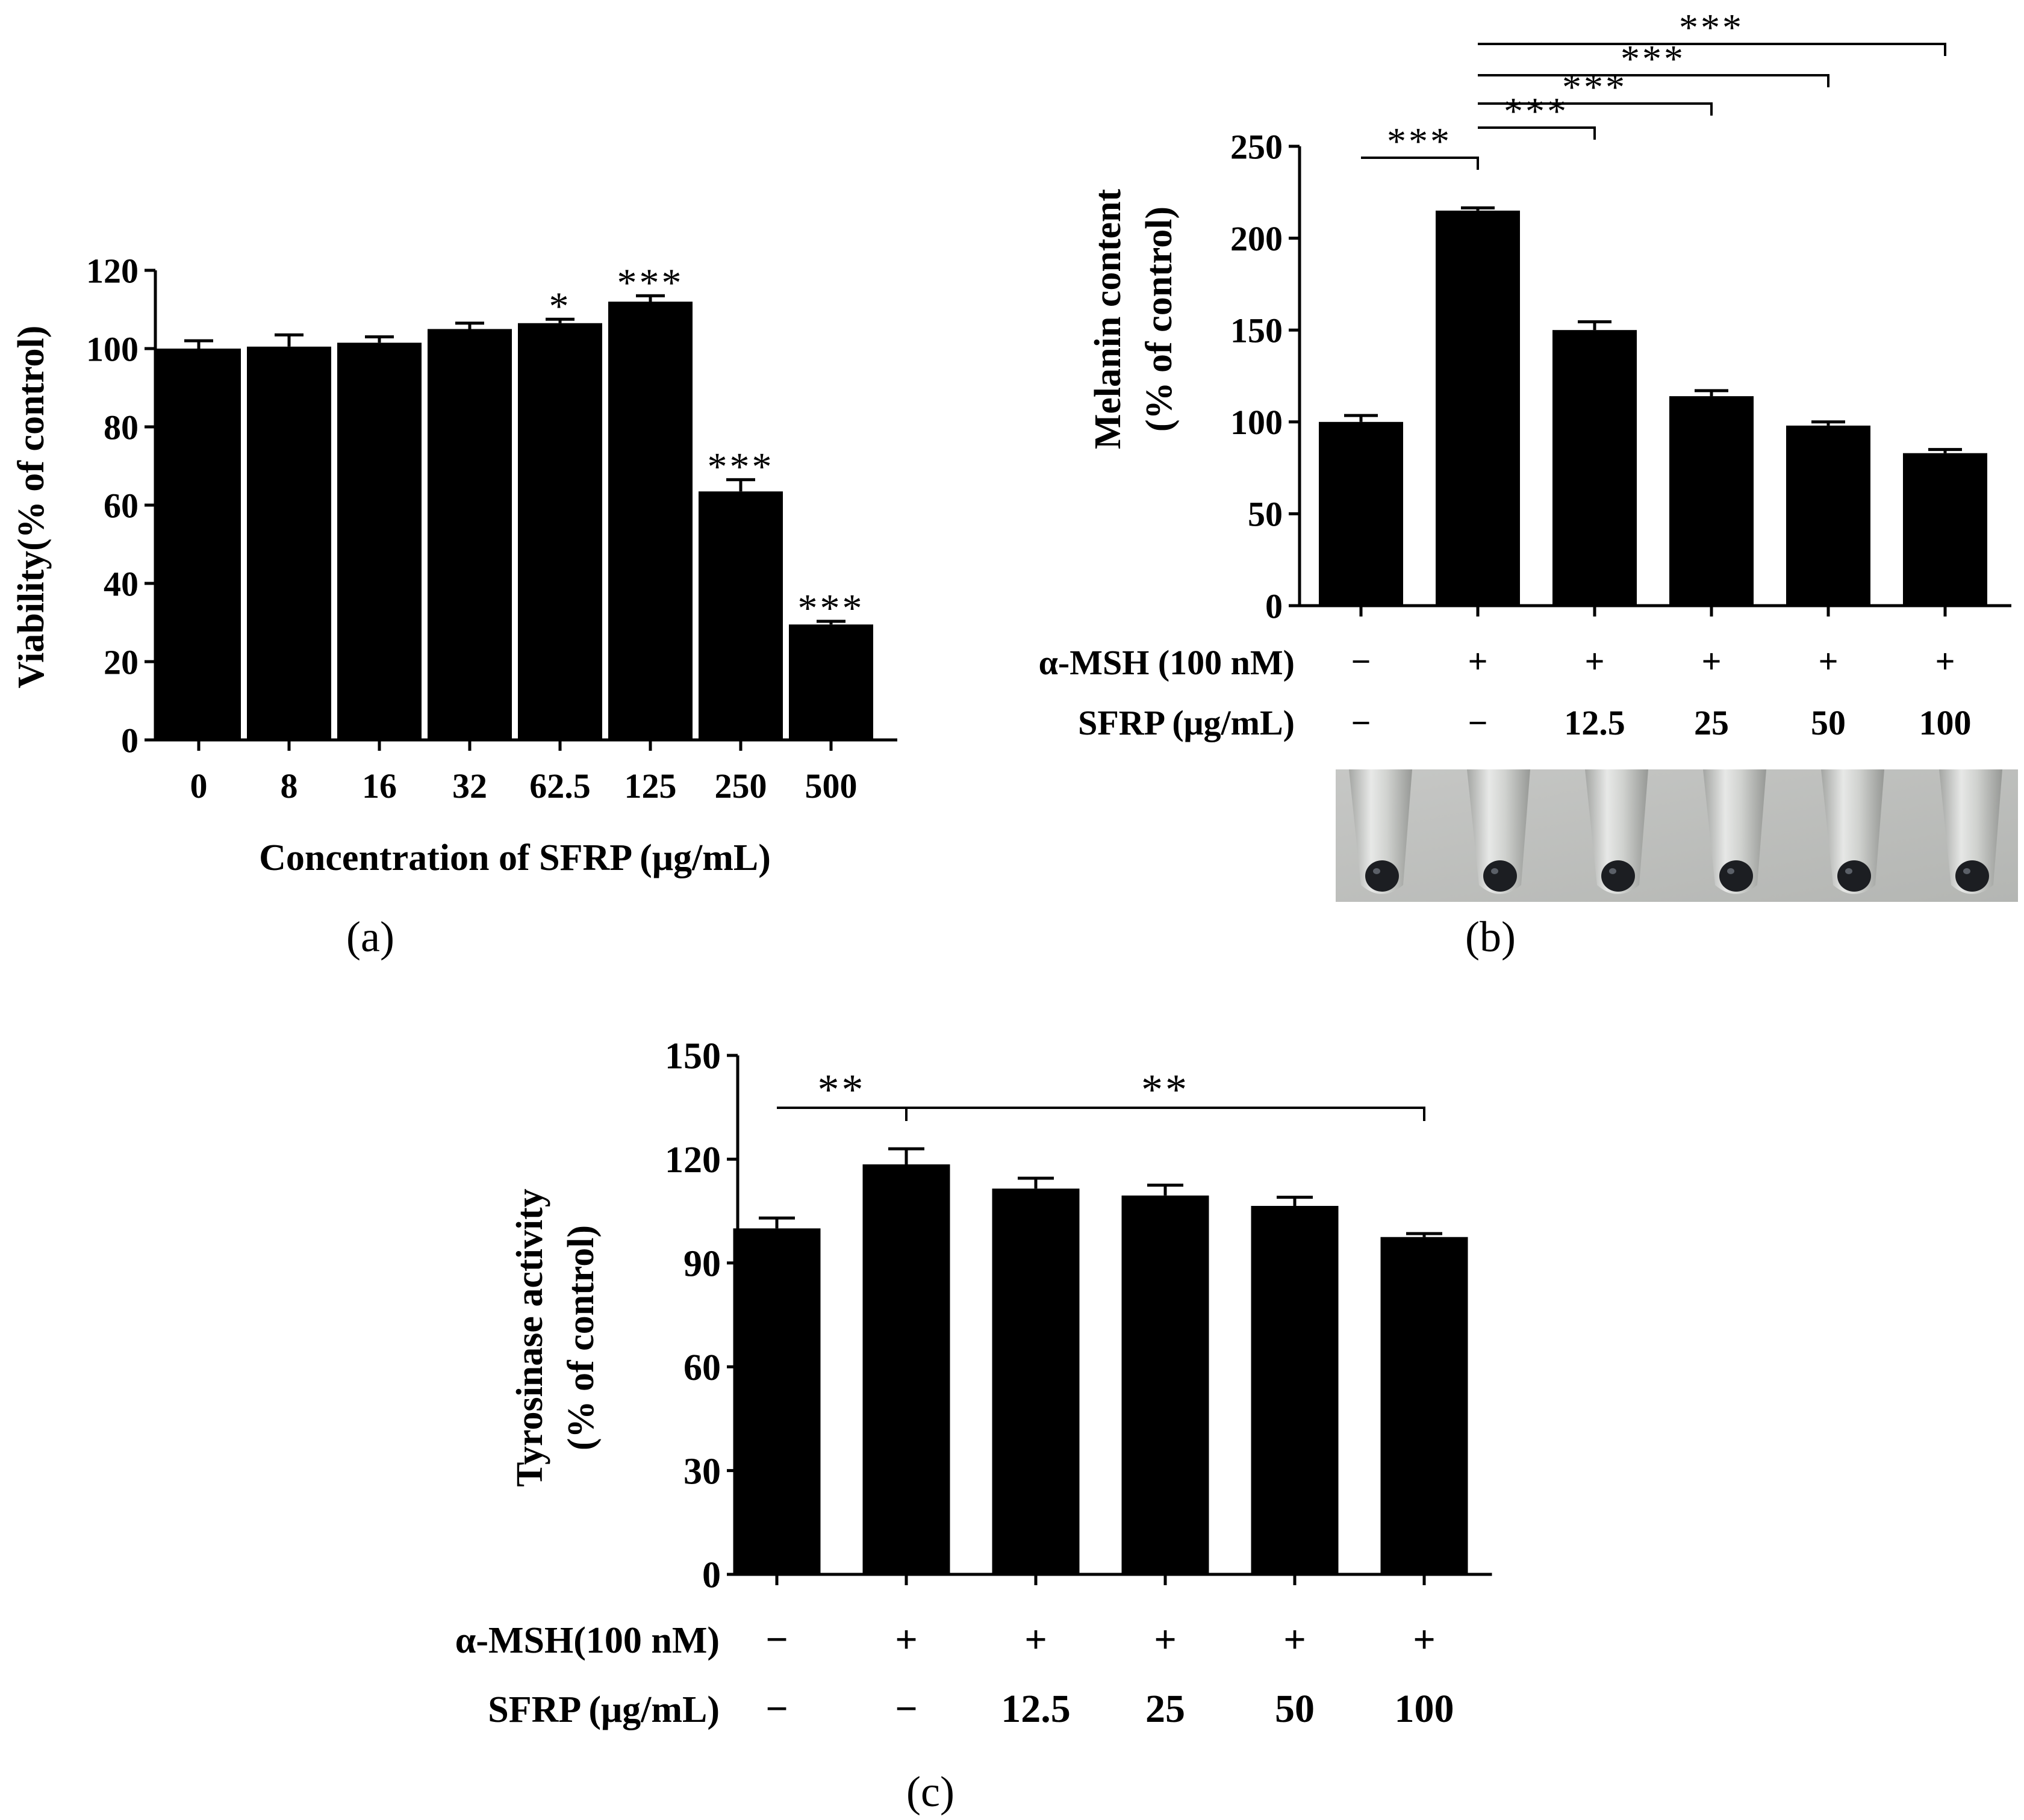 The width and height of the screenshot is (2024, 1820). I want to click on panel-b-row2-label: SFRP (μg/mL), so click(1186, 722).